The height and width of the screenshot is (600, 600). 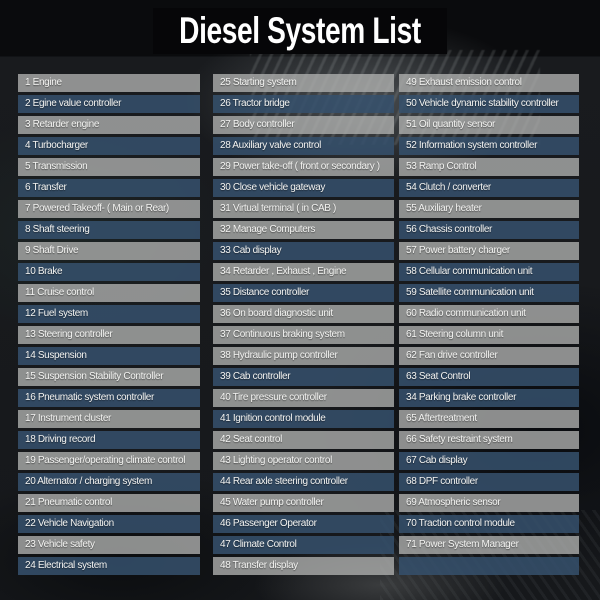 What do you see at coordinates (109, 146) in the screenshot?
I see `list-item: 4 Turbocharger` at bounding box center [109, 146].